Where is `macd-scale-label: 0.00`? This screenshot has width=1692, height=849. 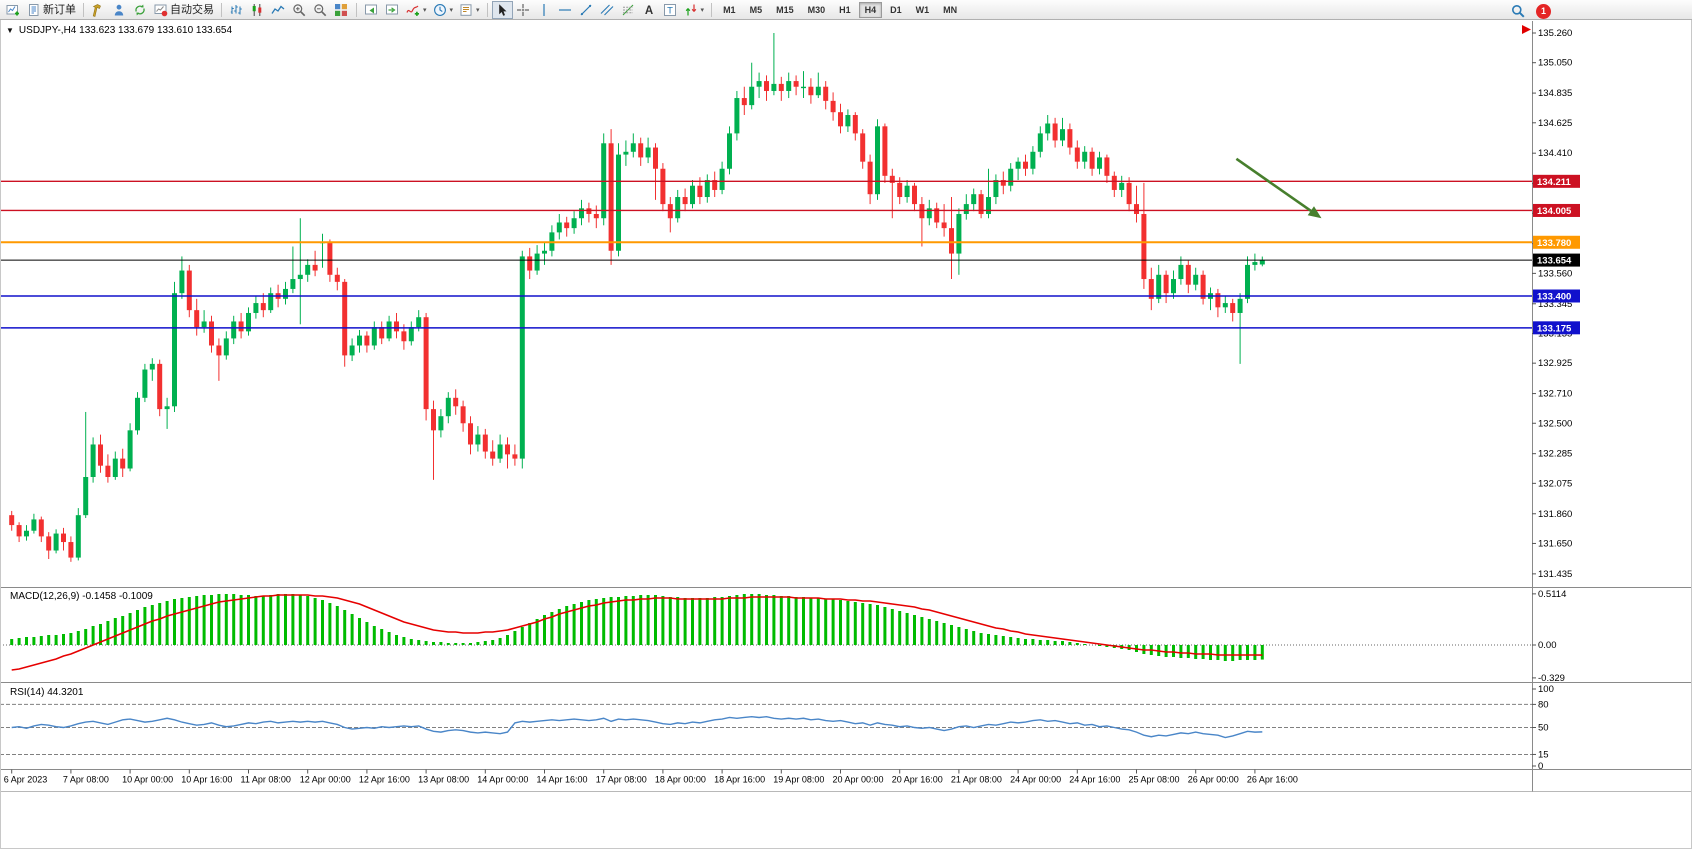 macd-scale-label: 0.00 is located at coordinates (1547, 645).